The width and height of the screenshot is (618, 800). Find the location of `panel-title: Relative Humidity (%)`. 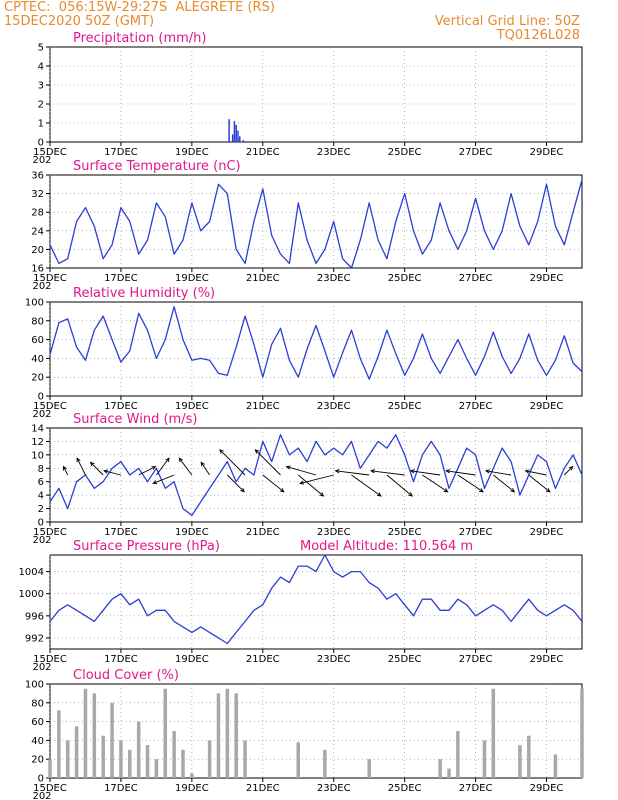

panel-title: Relative Humidity (%) is located at coordinates (144, 293).